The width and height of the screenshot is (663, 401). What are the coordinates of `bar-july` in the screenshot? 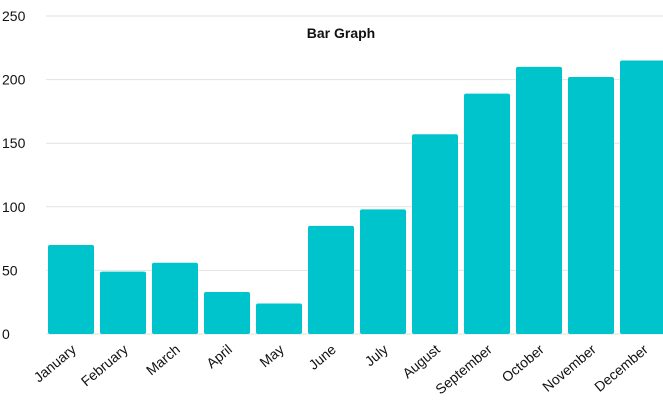 It's located at (383, 271).